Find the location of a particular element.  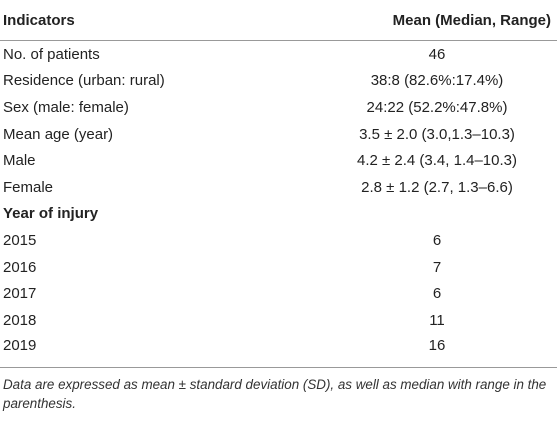

label-cell: 2015 is located at coordinates (20, 240).